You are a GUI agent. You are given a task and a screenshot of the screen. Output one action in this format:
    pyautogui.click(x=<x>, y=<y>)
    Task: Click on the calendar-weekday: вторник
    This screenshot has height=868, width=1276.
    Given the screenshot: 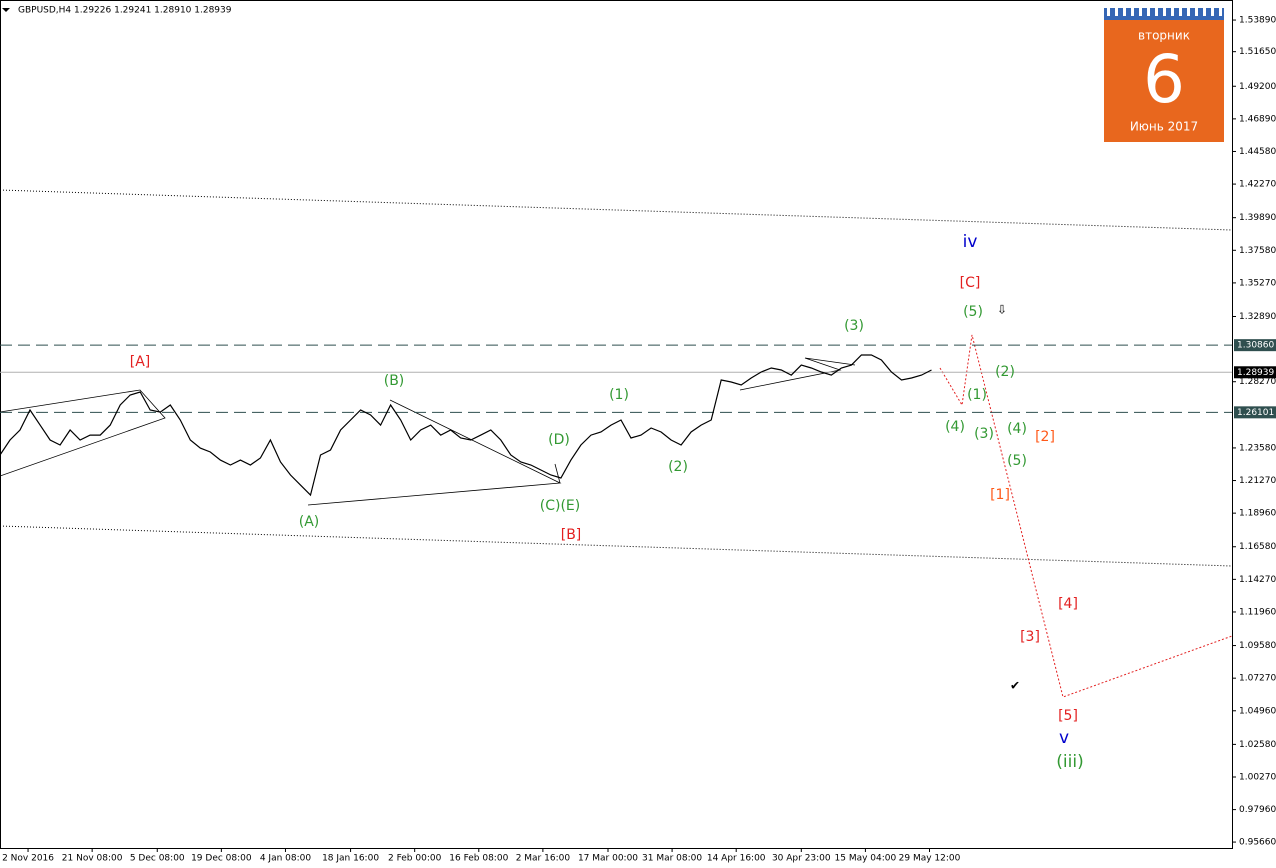 What is the action you would take?
    pyautogui.click(x=1164, y=36)
    